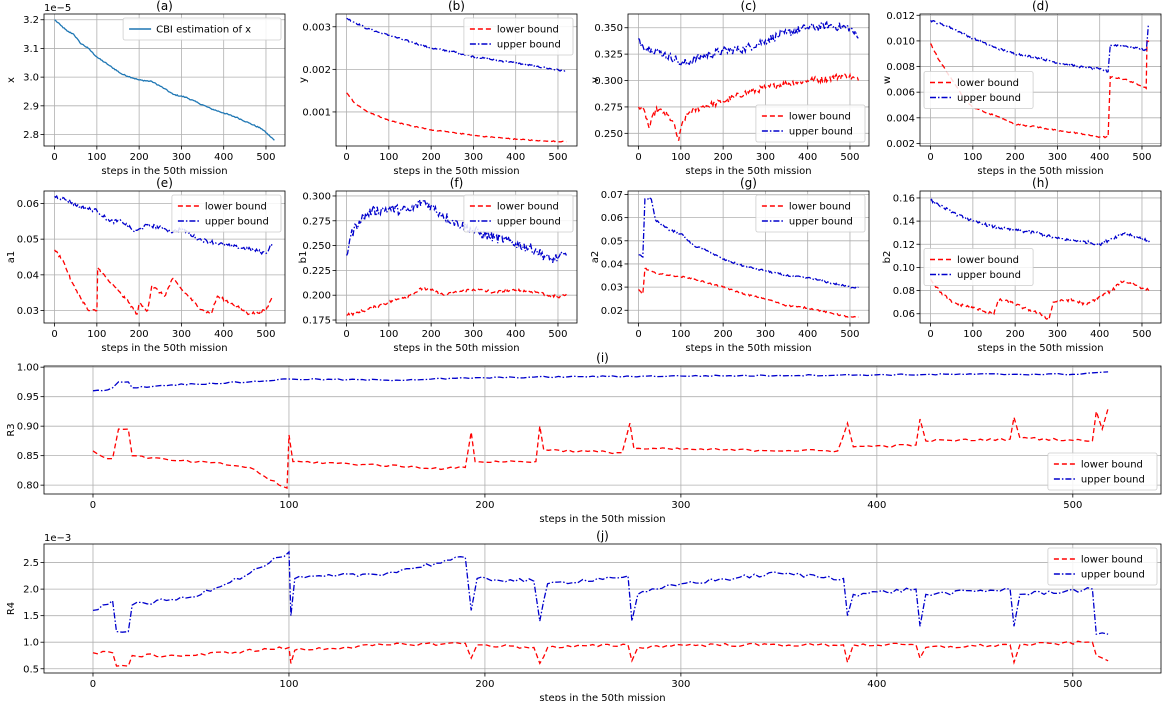 The height and width of the screenshot is (701, 1164). What do you see at coordinates (316, 70) in the screenshot?
I see `y-tick-label: 0.002` at bounding box center [316, 70].